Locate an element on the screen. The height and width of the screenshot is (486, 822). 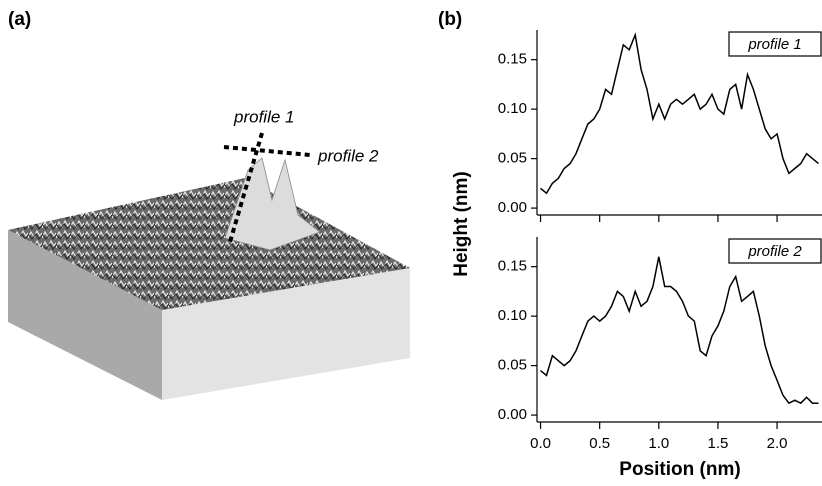
x-tick-label: 0.0 is located at coordinates (540, 443).